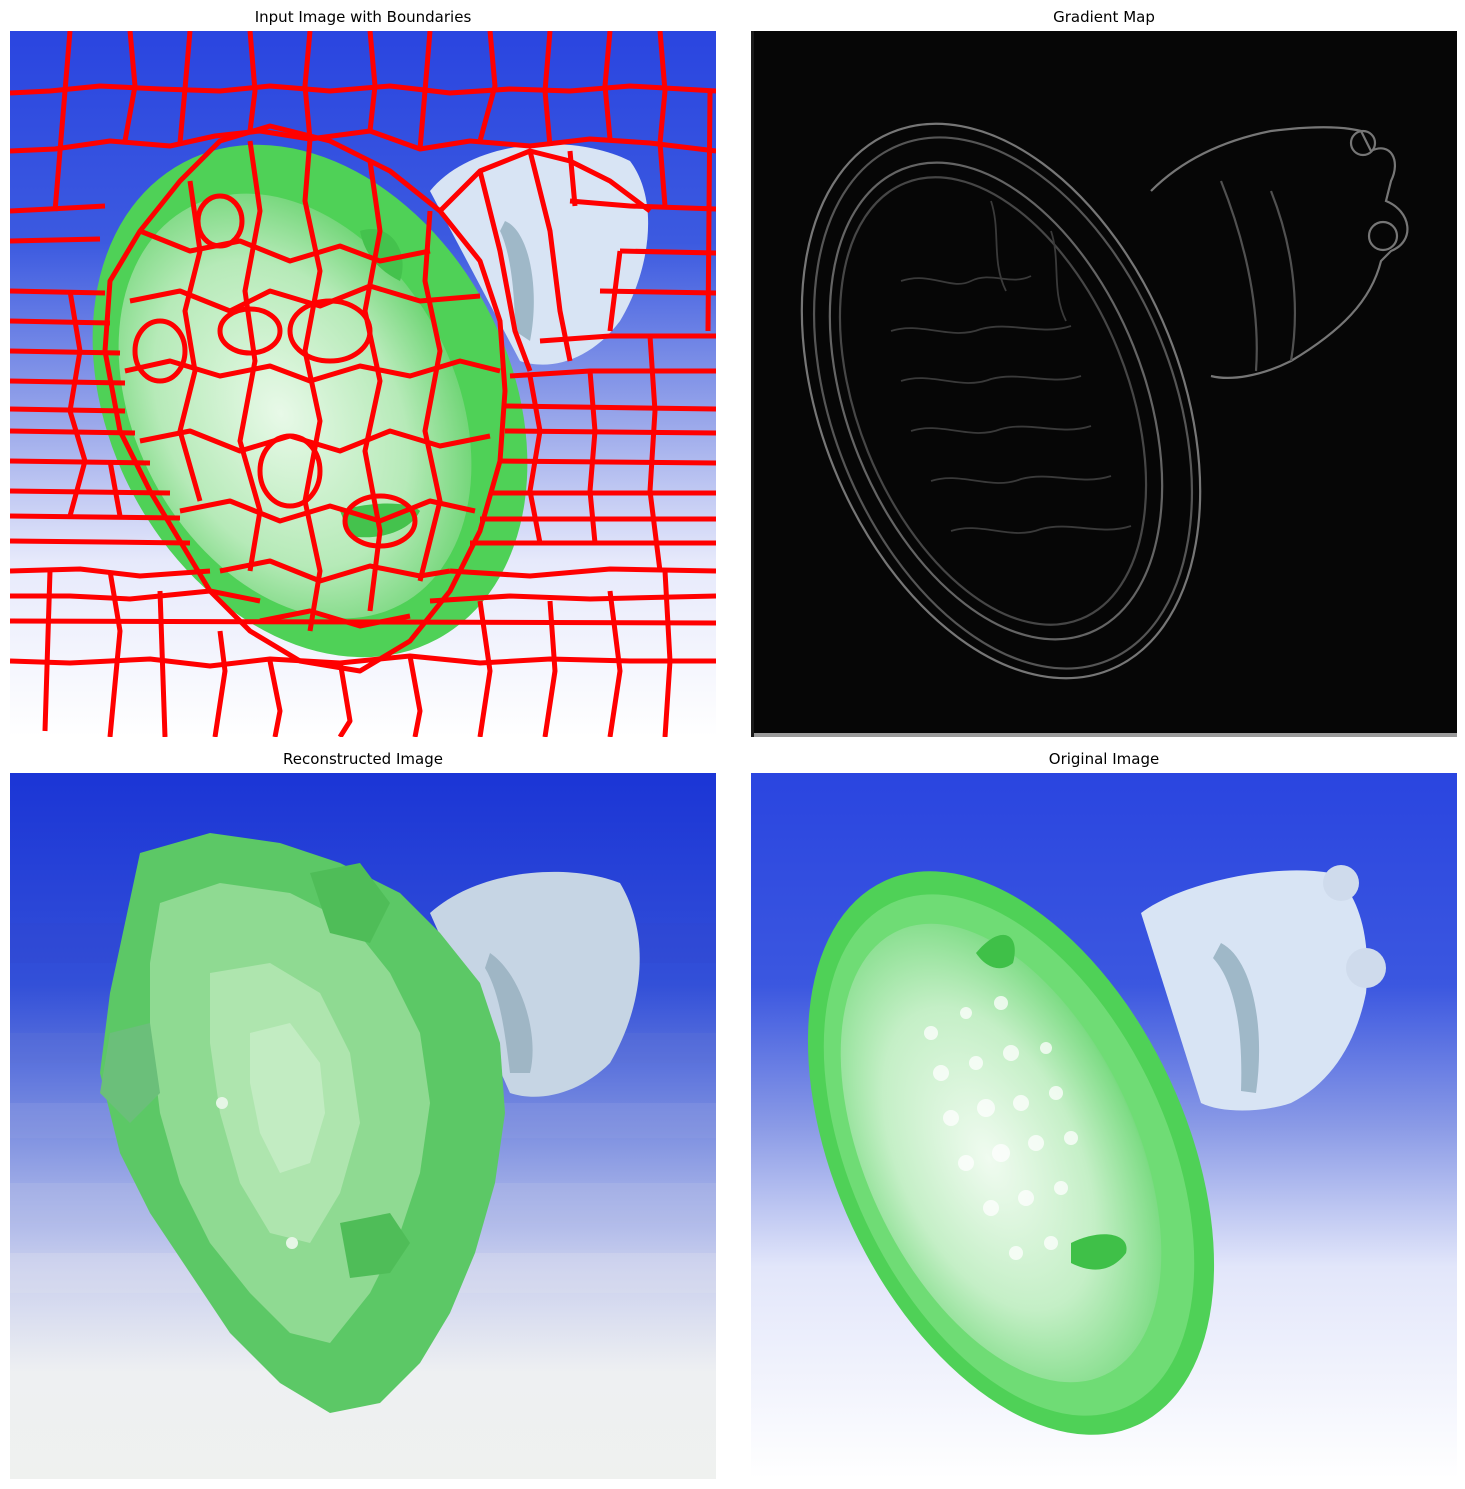 The width and height of the screenshot is (1465, 1489). What do you see at coordinates (363, 17) in the screenshot?
I see `panel-title-boundaries: Input Image with Boundaries` at bounding box center [363, 17].